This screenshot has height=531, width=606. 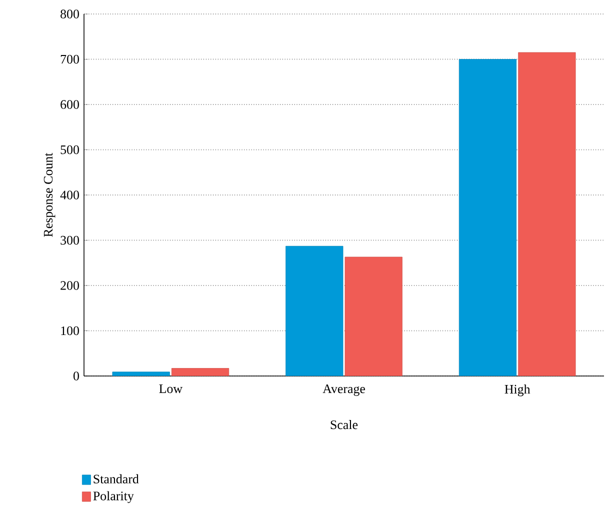 What do you see at coordinates (170, 389) in the screenshot?
I see `x-tick-label: Low` at bounding box center [170, 389].